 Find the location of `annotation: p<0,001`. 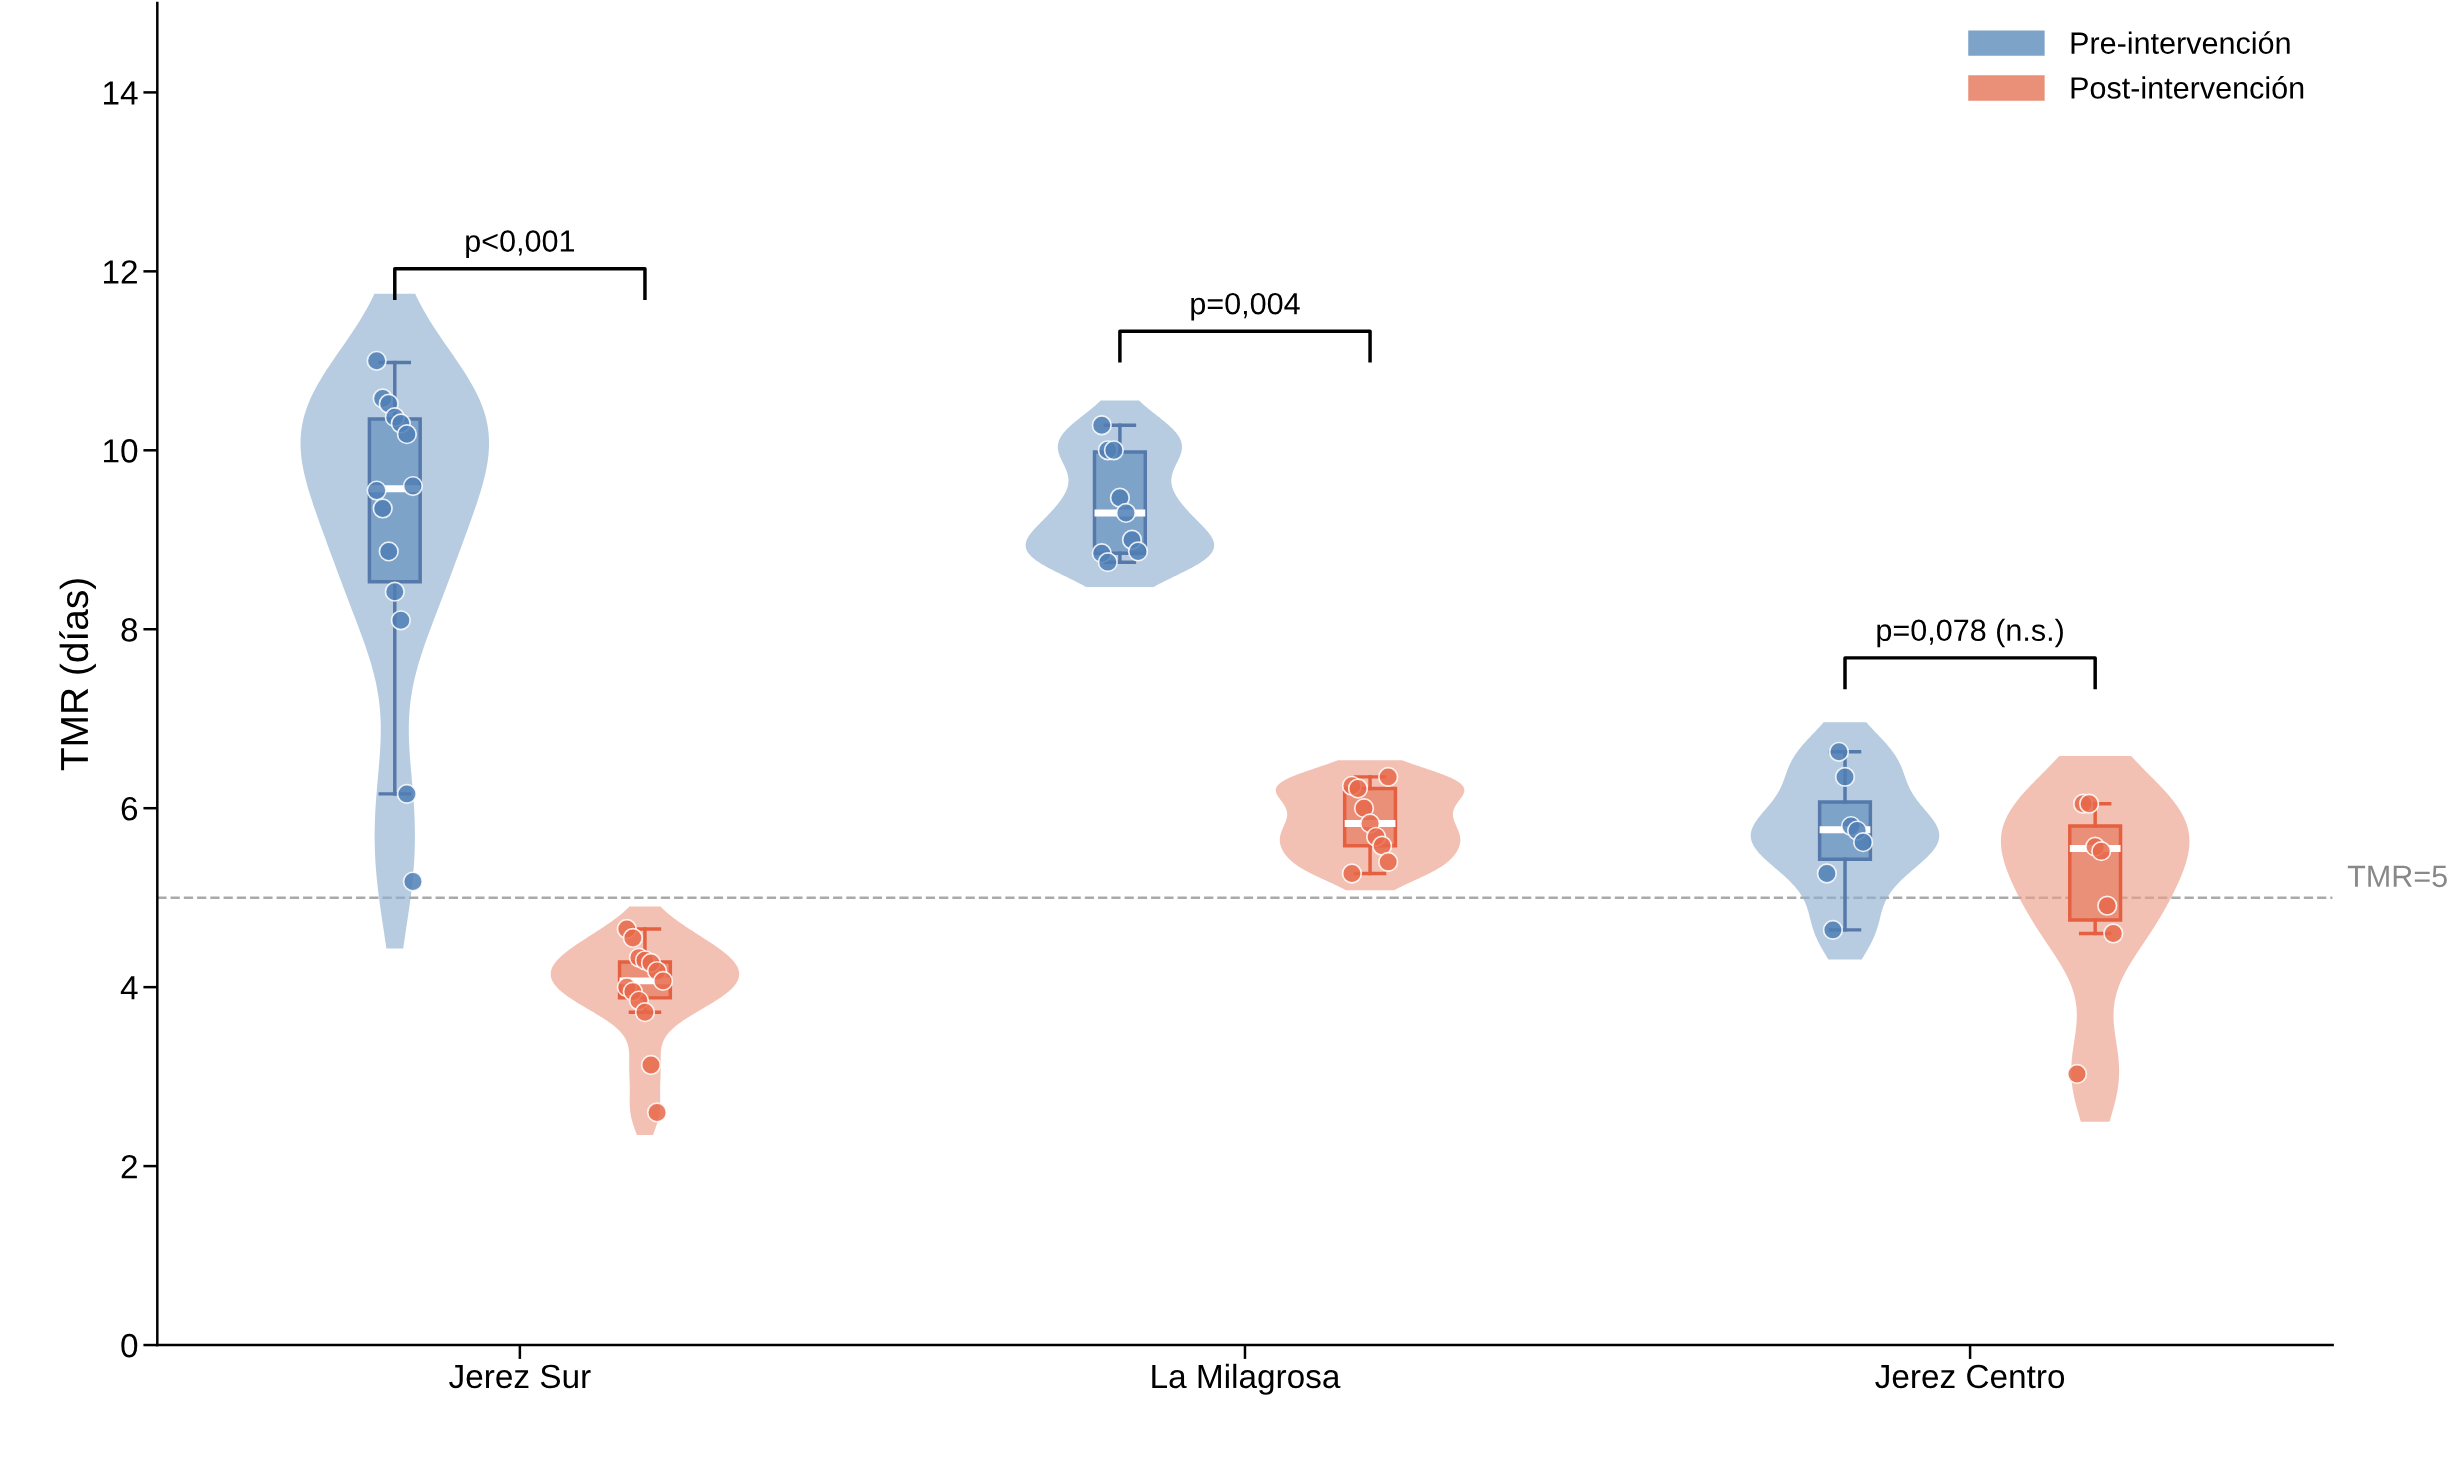

annotation: p<0,001 is located at coordinates (520, 244).